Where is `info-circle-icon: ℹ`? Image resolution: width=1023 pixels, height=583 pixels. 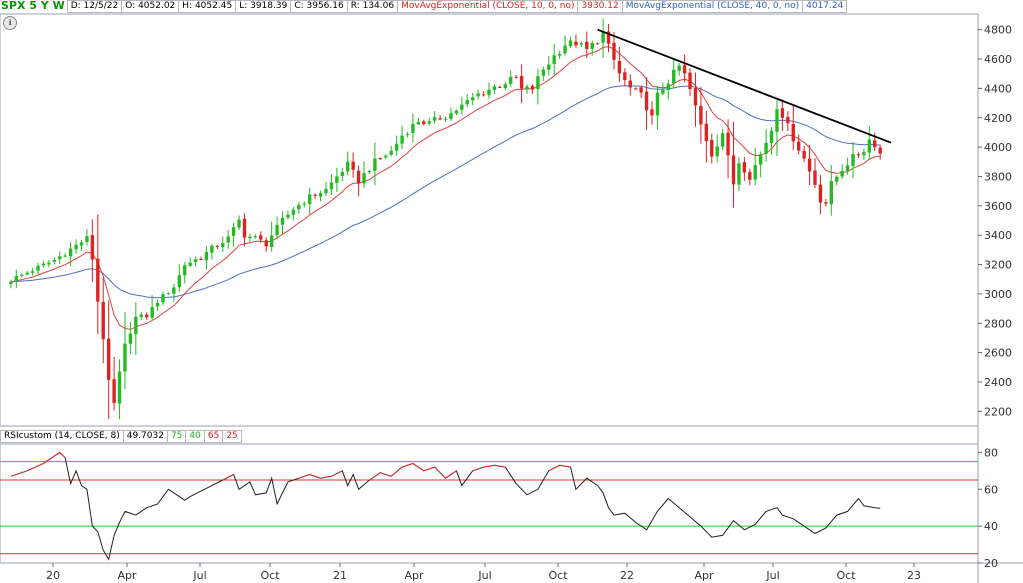
info-circle-icon: ℹ is located at coordinates (10, 23).